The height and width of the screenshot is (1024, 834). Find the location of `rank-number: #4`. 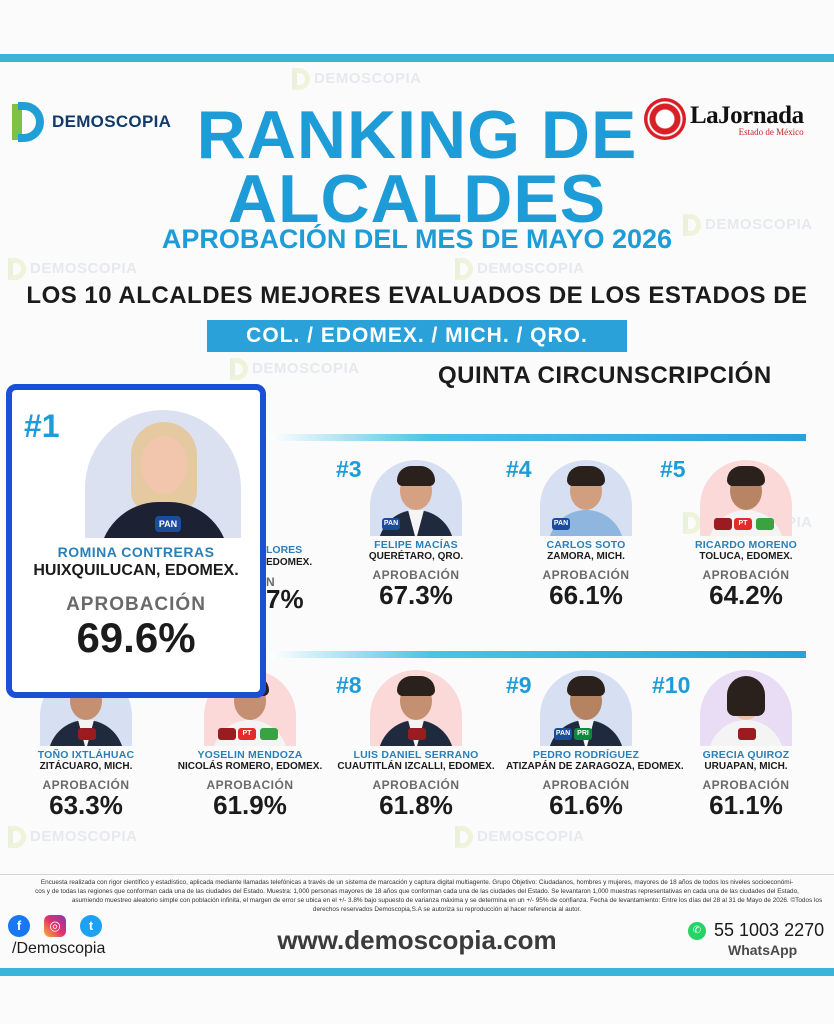

rank-number: #4 is located at coordinates (519, 469).